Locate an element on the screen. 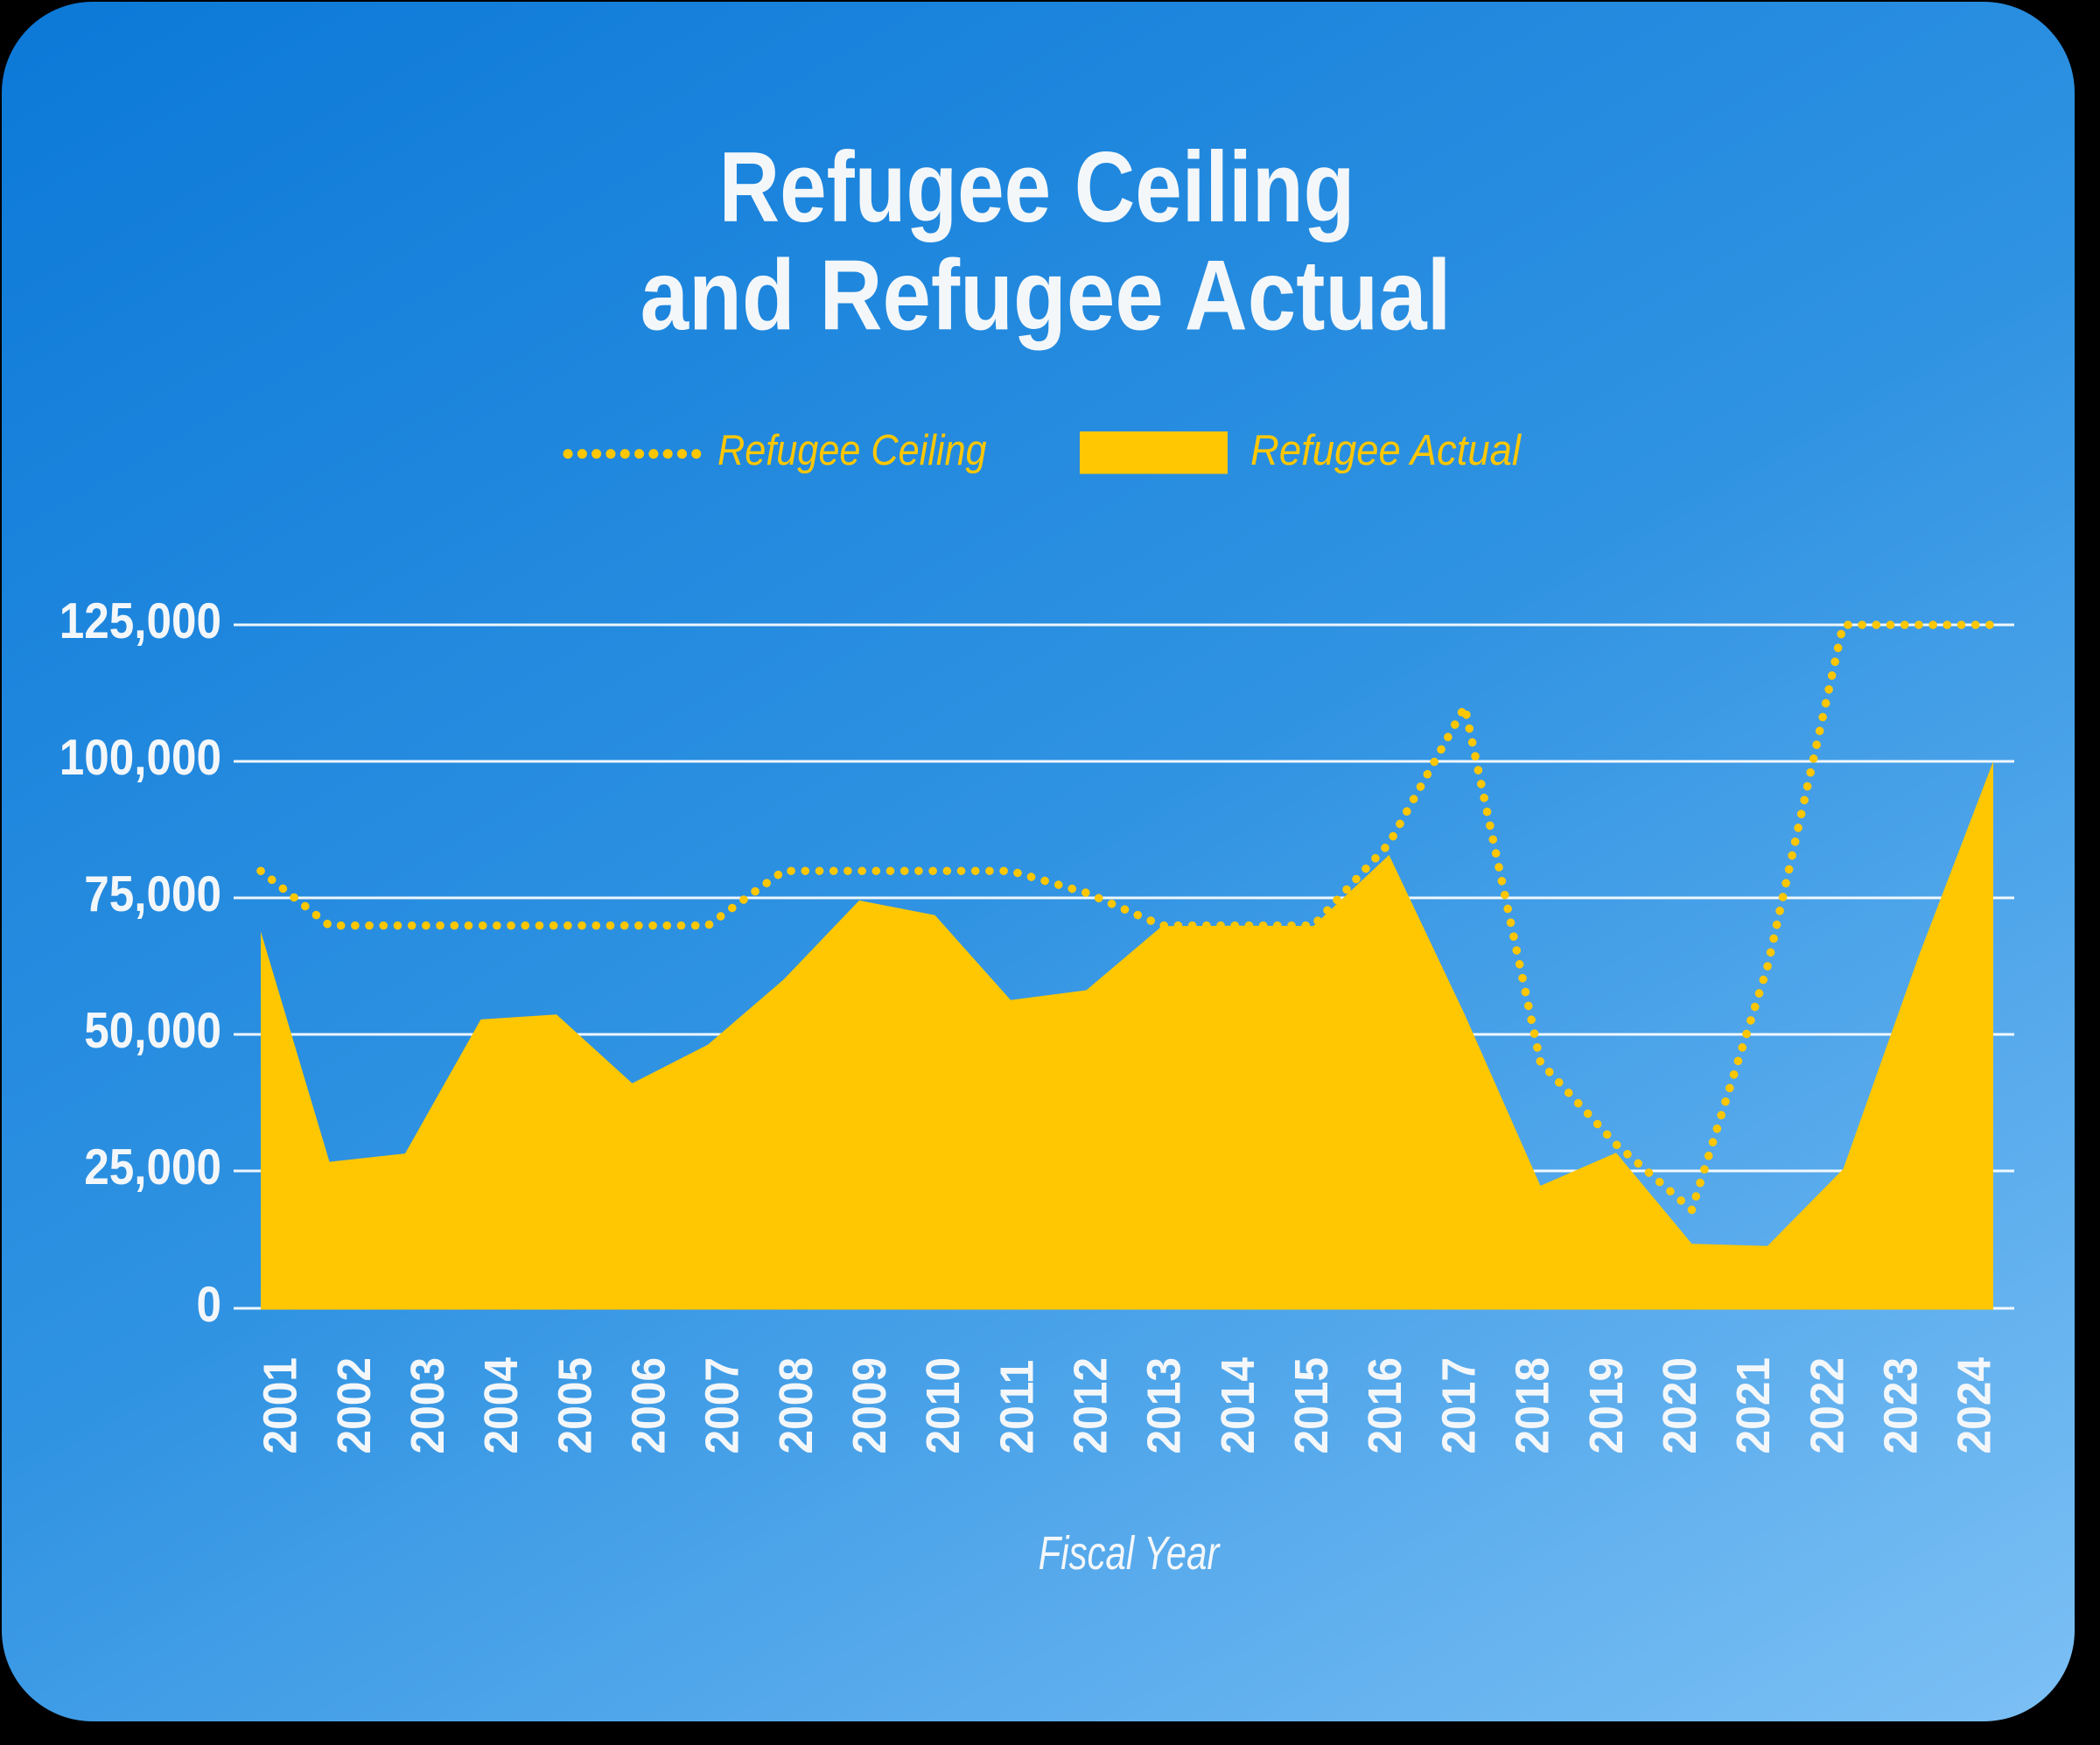 This screenshot has height=1745, width=2100. svg-text: 2001 is located at coordinates (280, 1405).